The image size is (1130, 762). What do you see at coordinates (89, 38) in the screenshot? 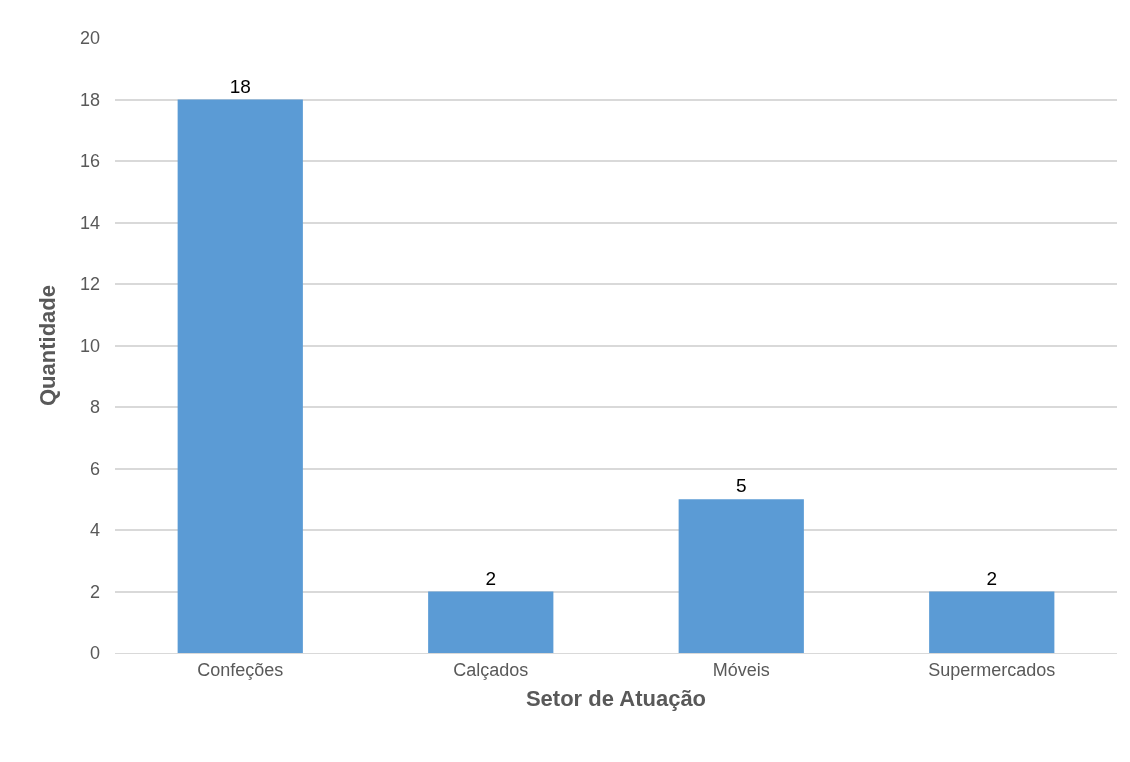
I see `y-tick-label: 20` at bounding box center [89, 38].